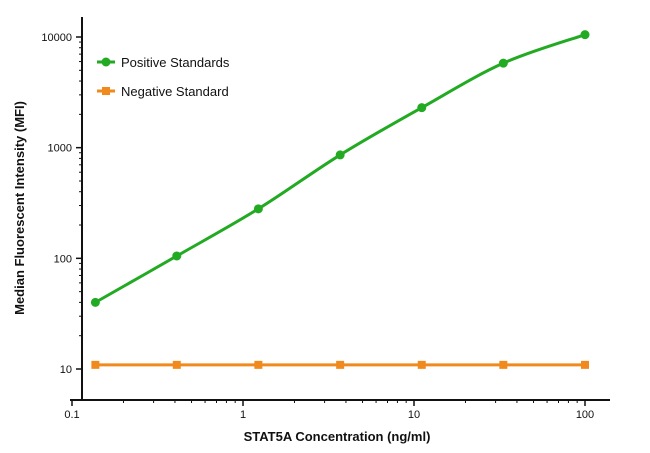  Describe the element at coordinates (243, 415) in the screenshot. I see `x-tick-label: 1` at that location.